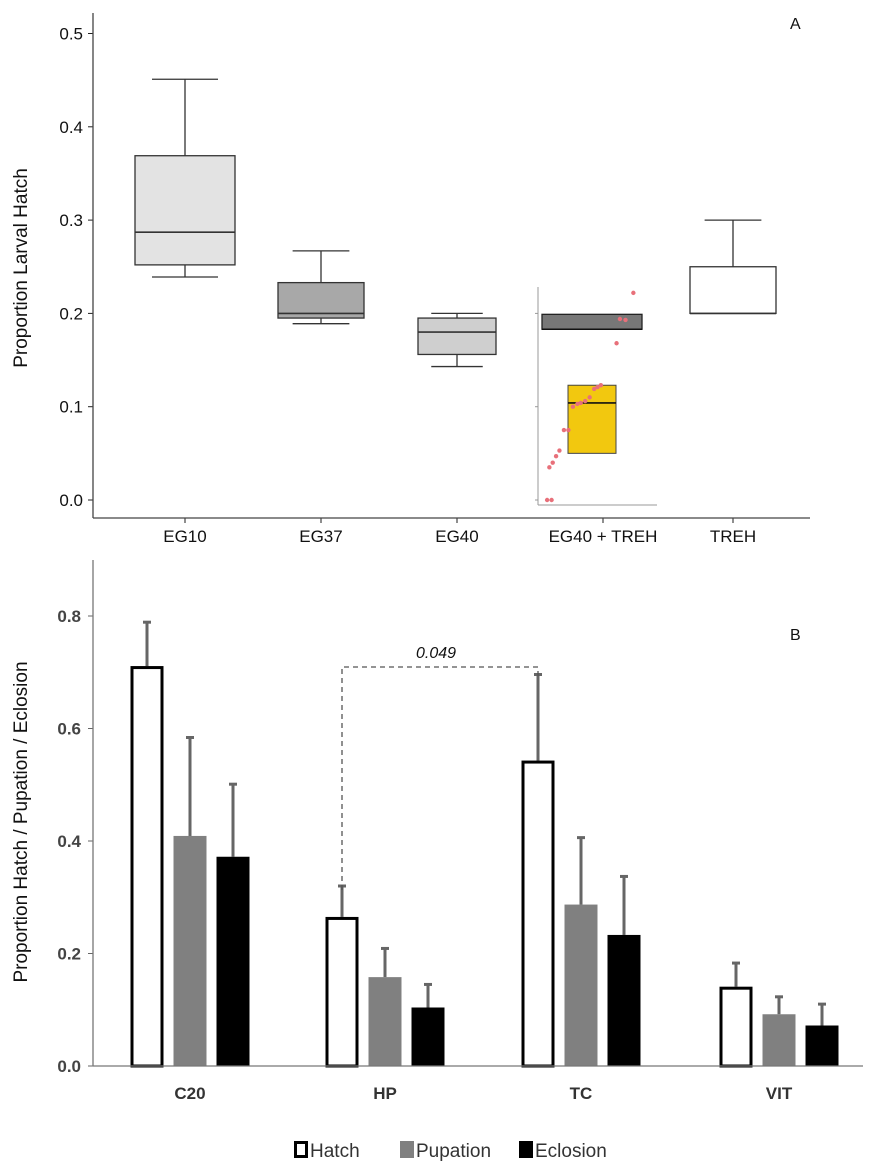  Describe the element at coordinates (440, 778) in the screenshot. I see `significance-bracket` at that location.